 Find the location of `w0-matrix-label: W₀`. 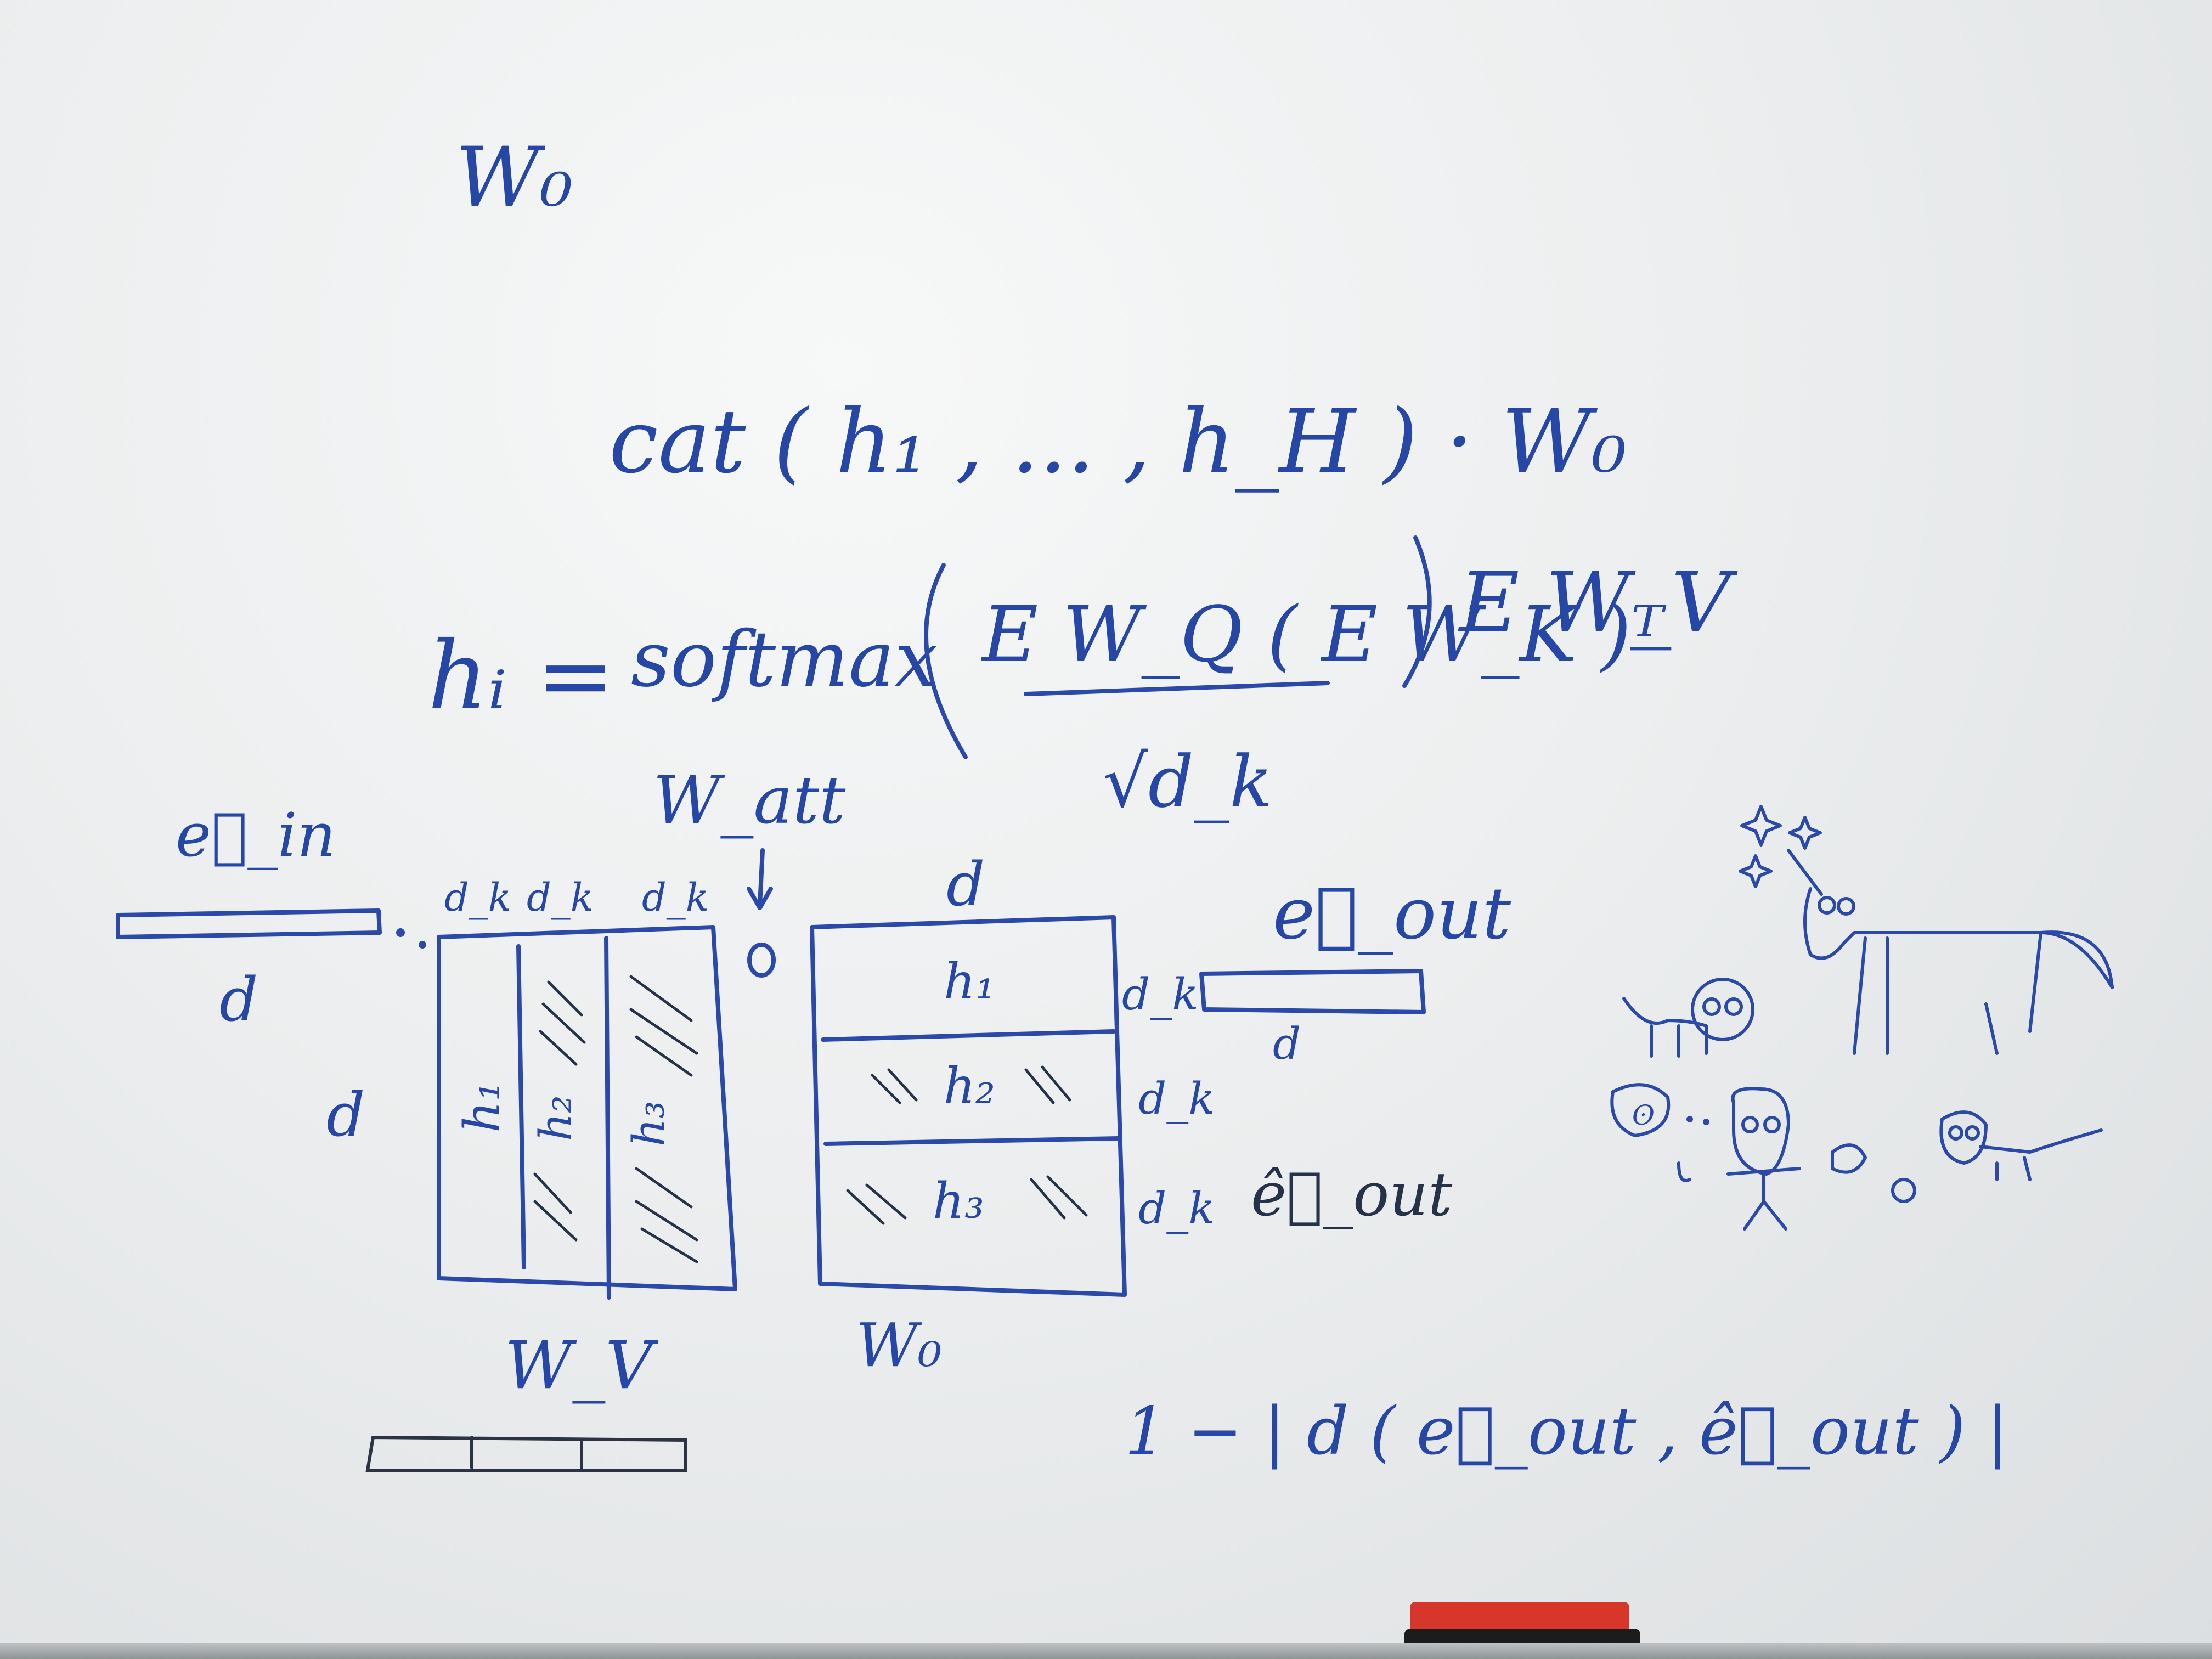

w0-matrix-label: W₀ is located at coordinates (899, 1345).